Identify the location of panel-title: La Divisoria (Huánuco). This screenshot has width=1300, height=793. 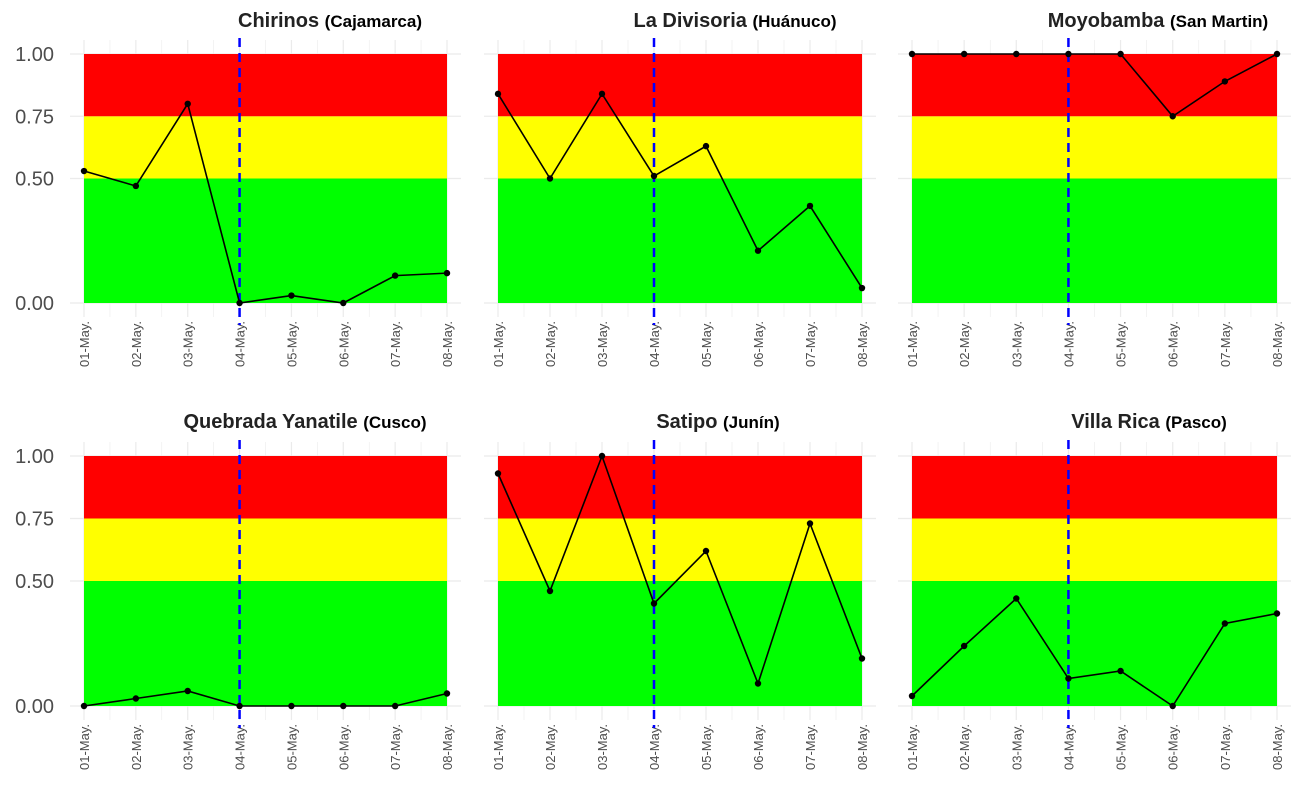
(735, 21).